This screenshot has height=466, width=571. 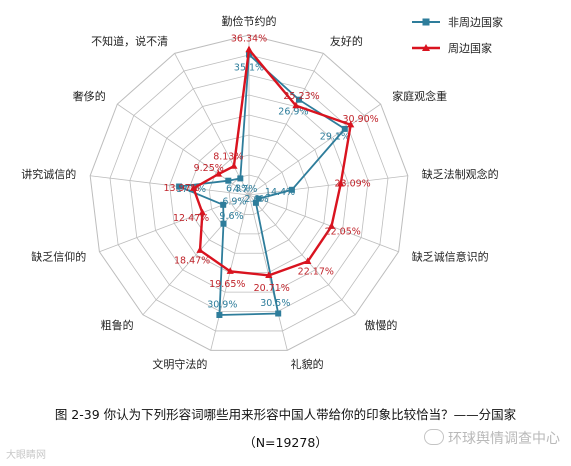 What do you see at coordinates (272, 288) in the screenshot?
I see `data-label-series-2: 20.71%` at bounding box center [272, 288].